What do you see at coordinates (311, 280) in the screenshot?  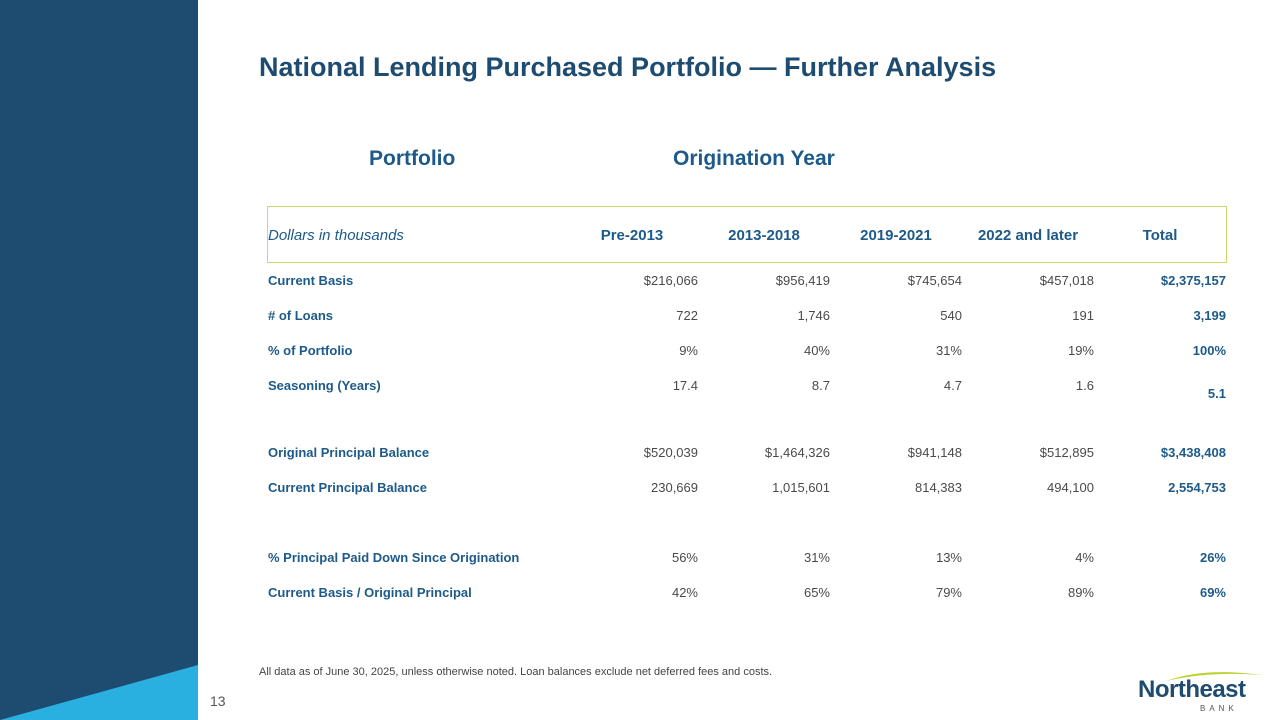 I see `row-label: Current Basis` at bounding box center [311, 280].